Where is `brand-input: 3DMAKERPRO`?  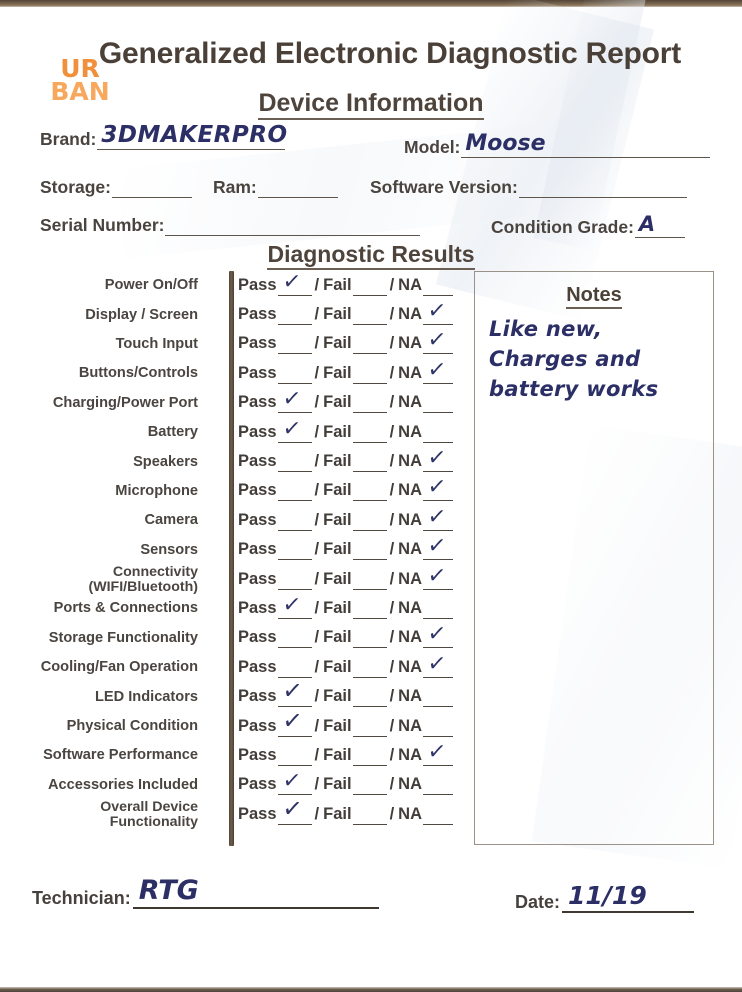 brand-input: 3DMAKERPRO is located at coordinates (192, 136).